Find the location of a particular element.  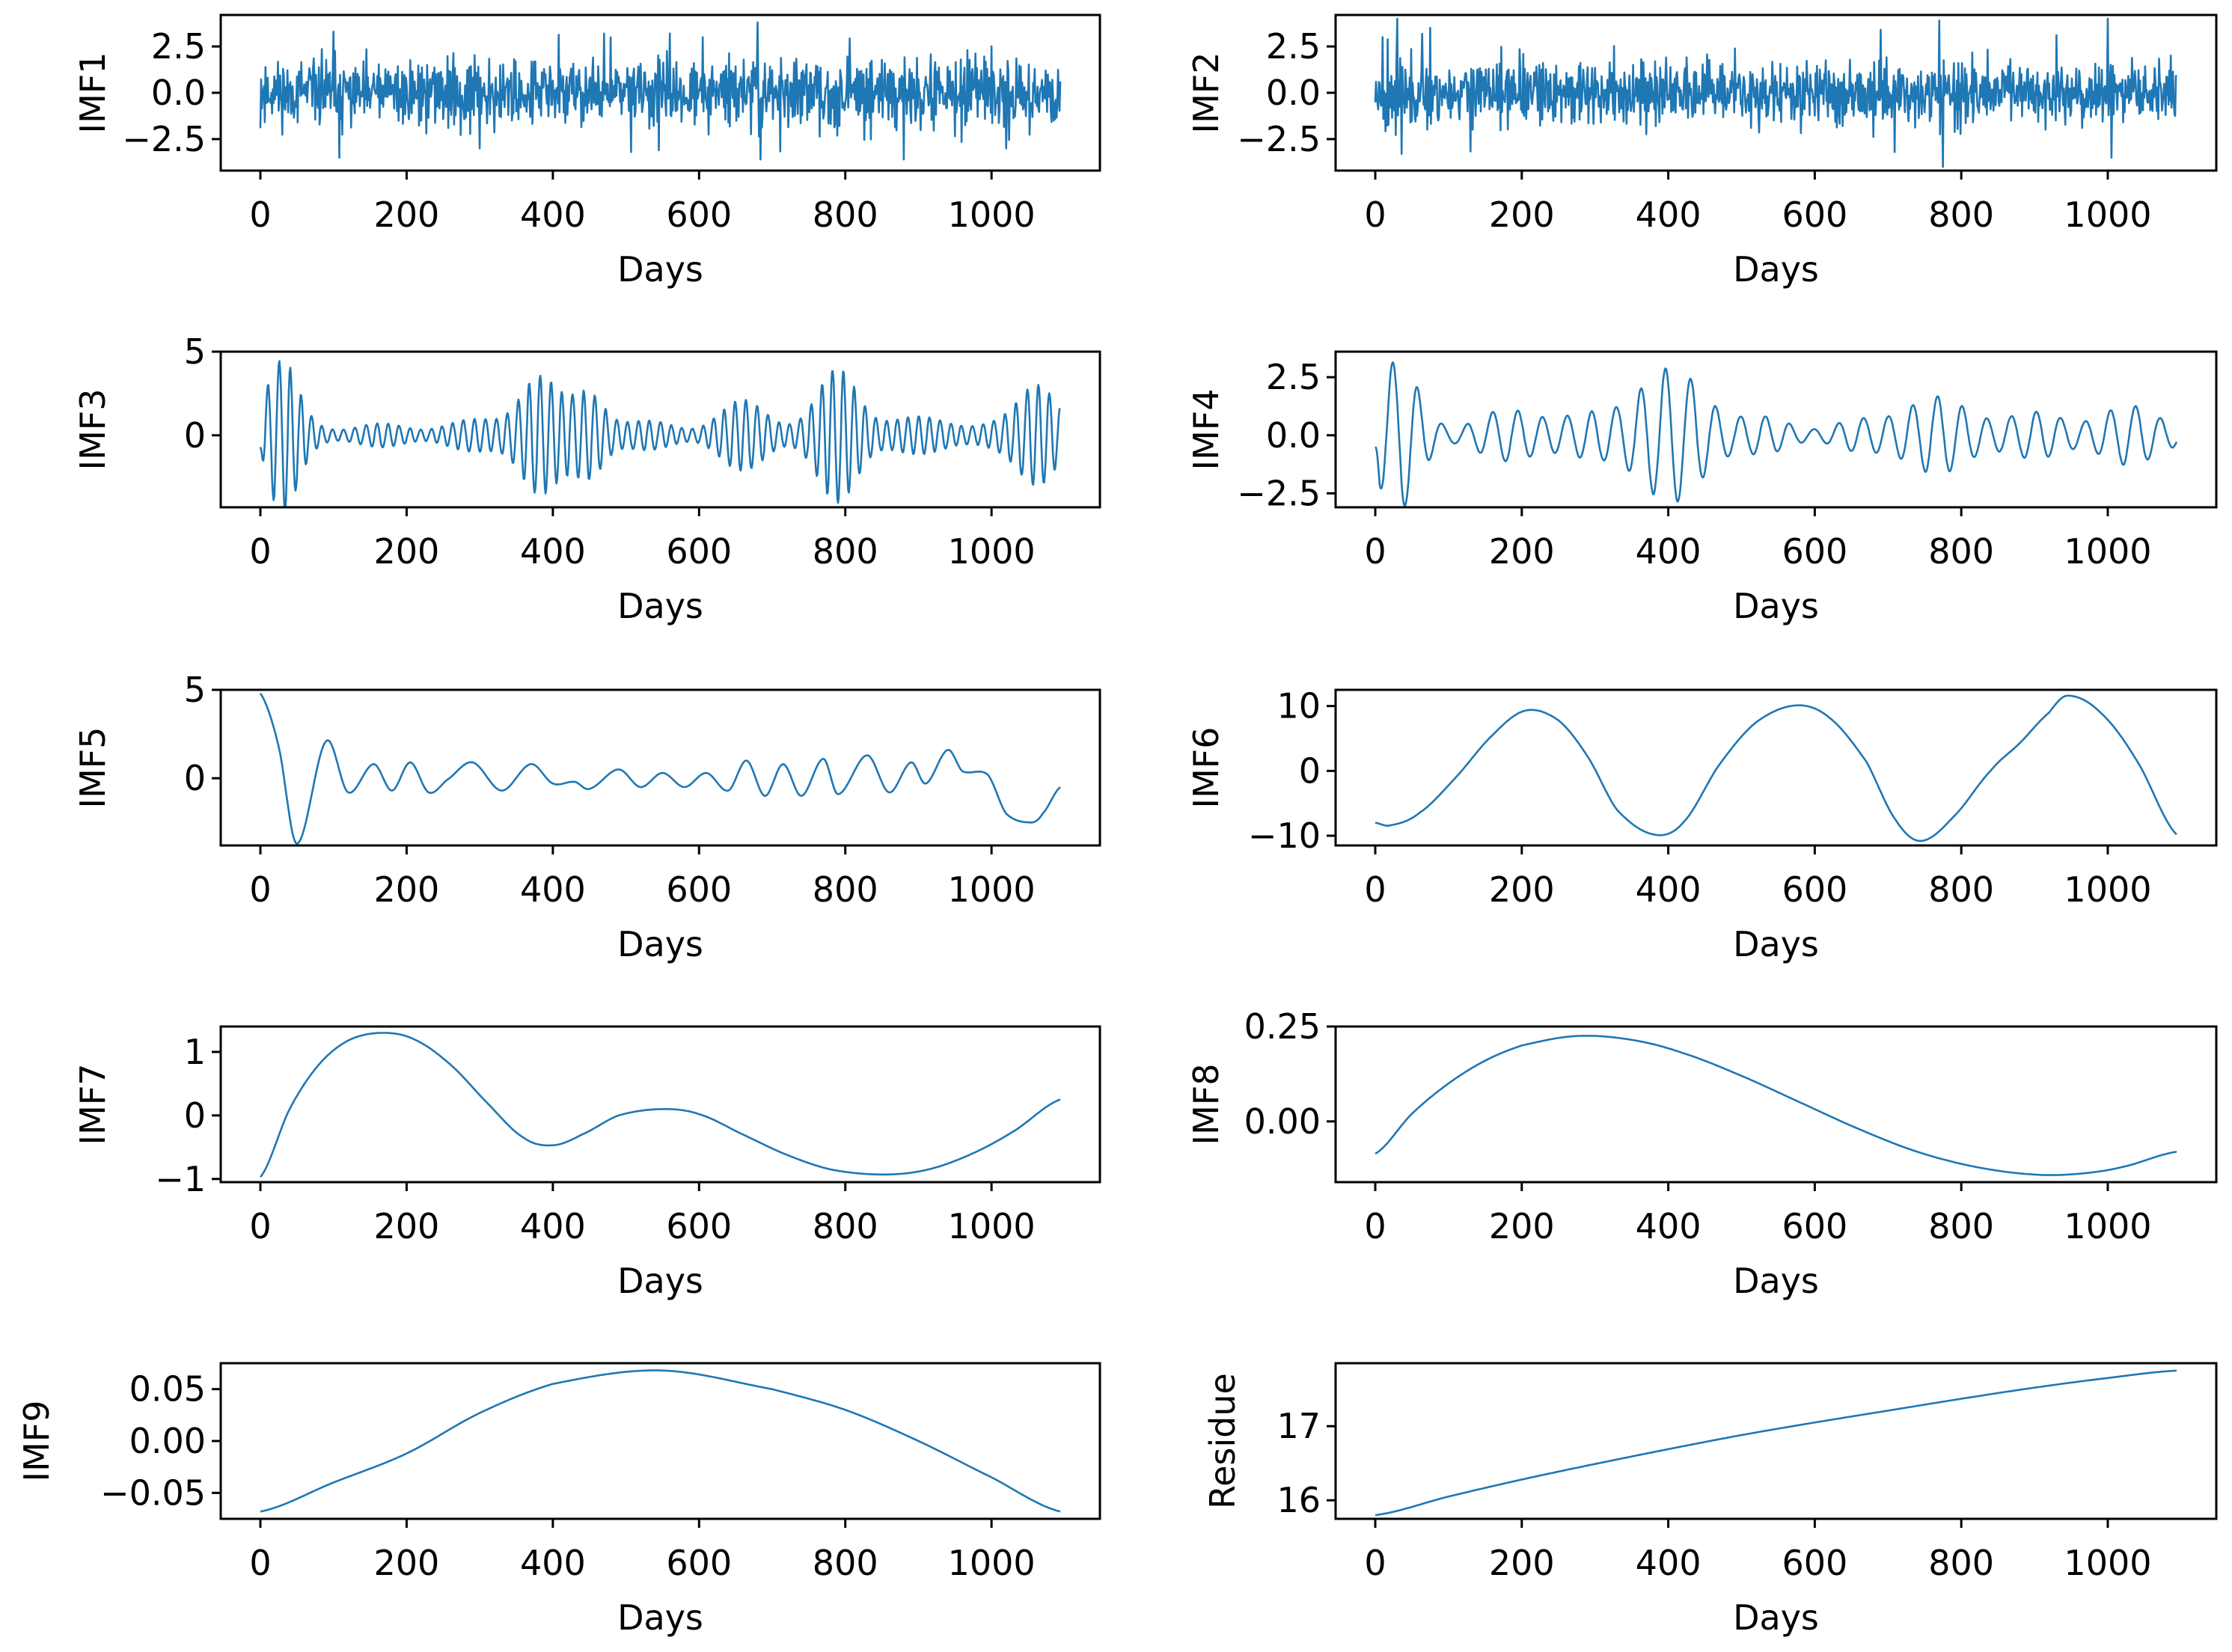

imf8-xtick-label: 600 is located at coordinates (1815, 1226).